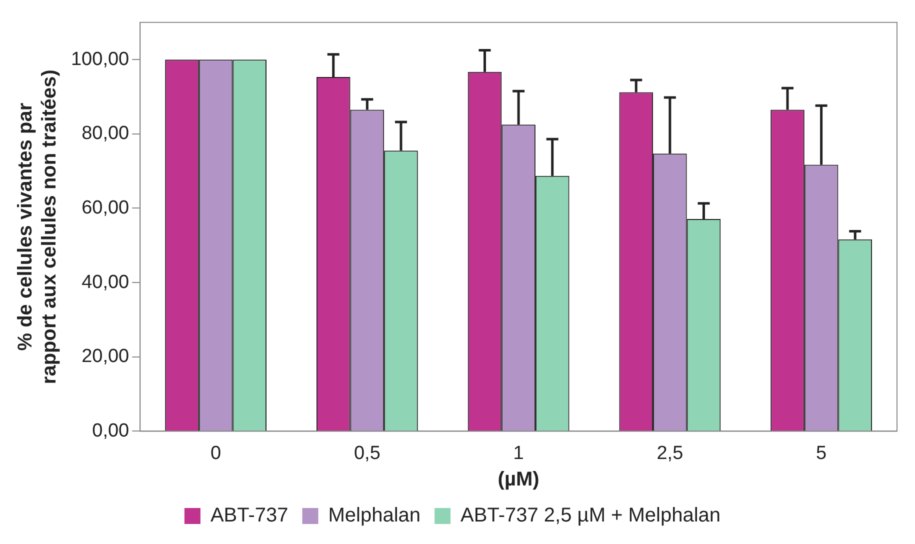 This screenshot has width=915, height=544. I want to click on y-tick-label: 80,00, so click(106, 133).